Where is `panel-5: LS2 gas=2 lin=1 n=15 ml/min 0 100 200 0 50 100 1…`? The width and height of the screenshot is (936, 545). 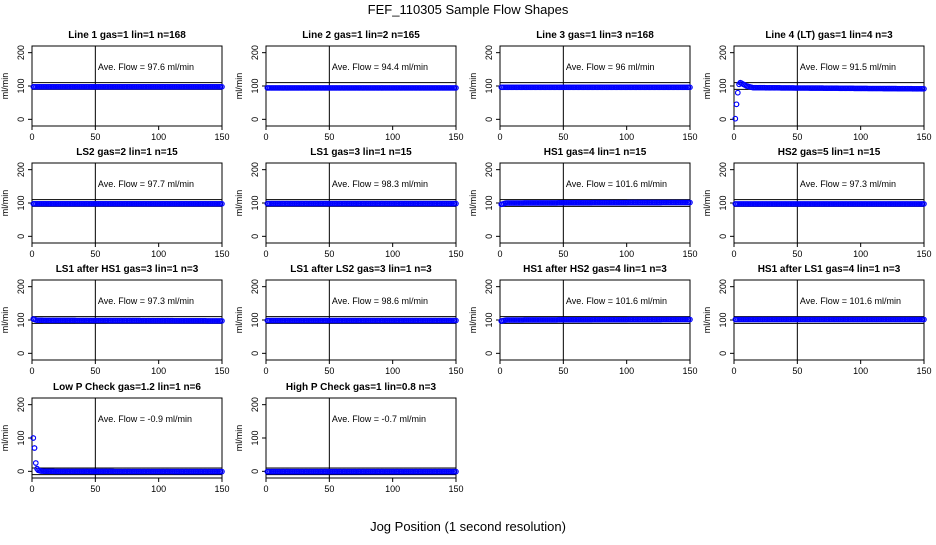
panel-5: LS2 gas=2 lin=1 n=15 ml/min 0 100 200 0 50 100 1… is located at coordinates (115, 203).